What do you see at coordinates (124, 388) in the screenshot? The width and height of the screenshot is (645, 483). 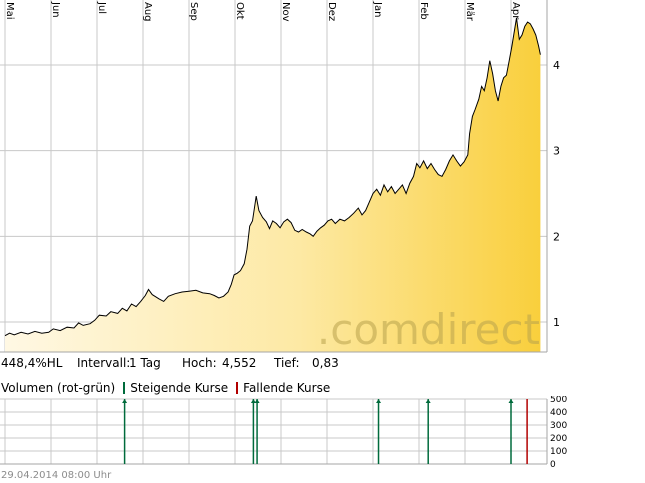 I see `rising-marker` at bounding box center [124, 388].